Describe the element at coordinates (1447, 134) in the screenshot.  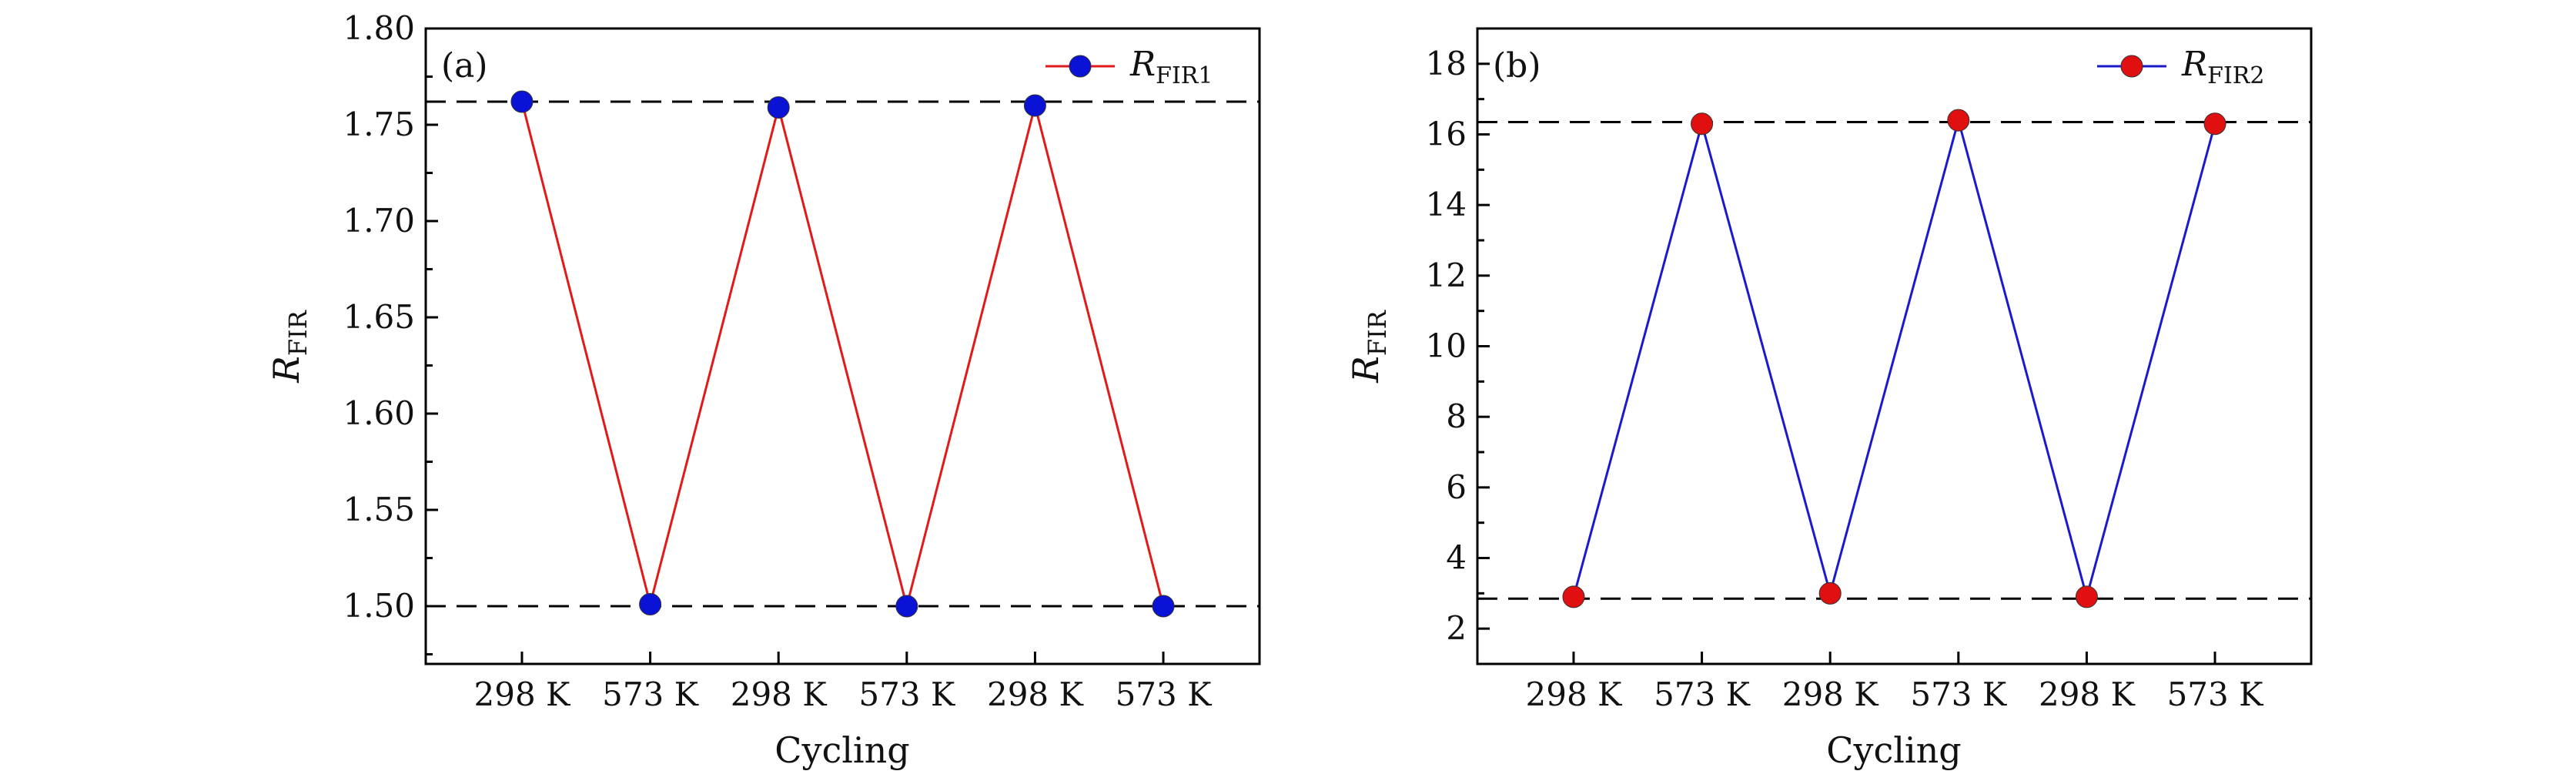
I see `y-tick-label: 16` at that location.